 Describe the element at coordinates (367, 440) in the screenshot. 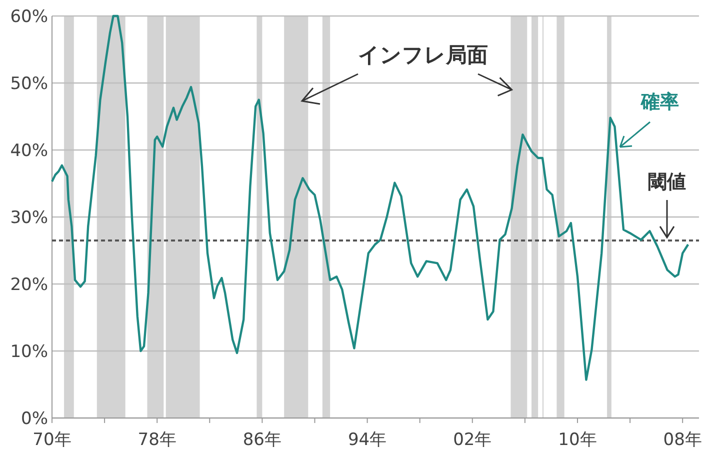

I see `x-tick-label: 94年` at that location.